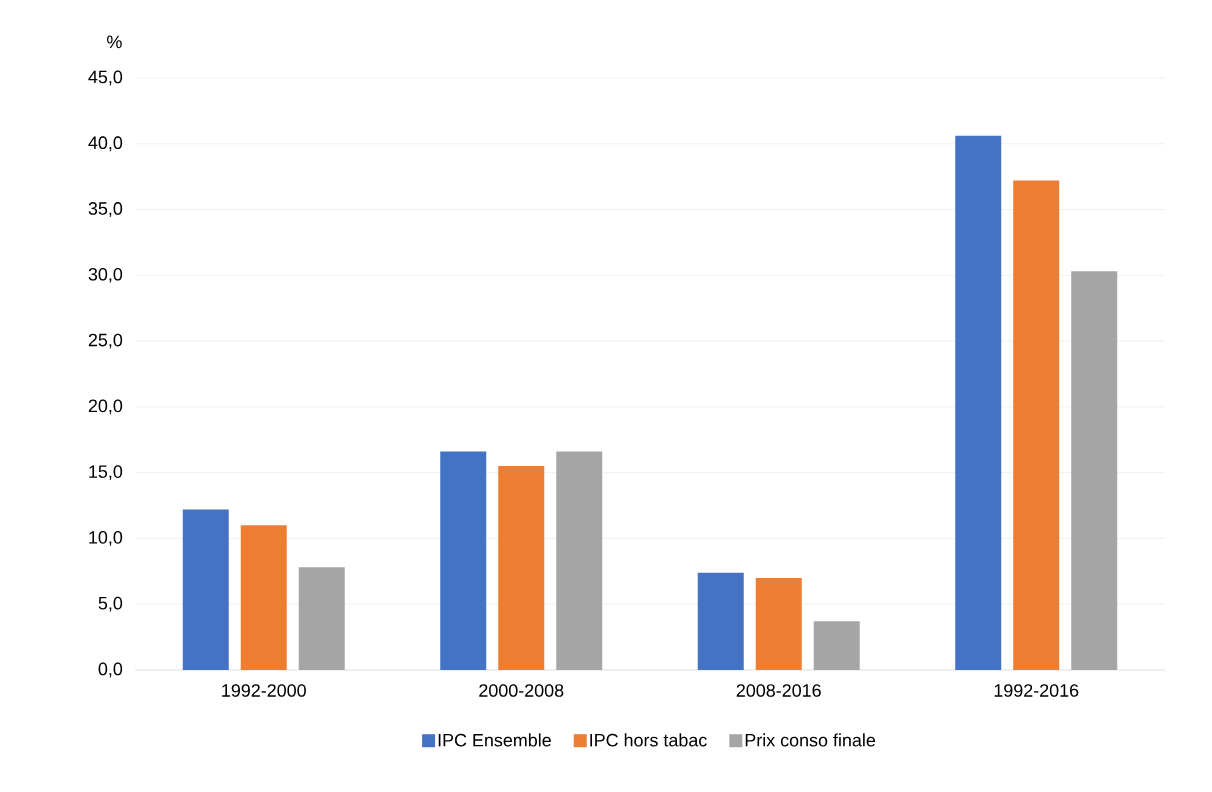 The image size is (1212, 792). I want to click on y-axis-title: %, so click(114, 42).